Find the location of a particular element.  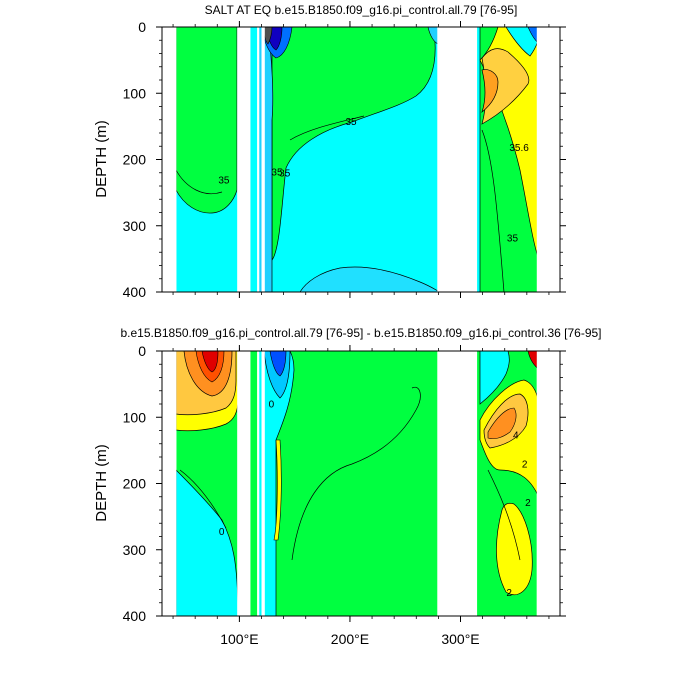

contour-region-neg3-center is located at coordinates (278, 364).